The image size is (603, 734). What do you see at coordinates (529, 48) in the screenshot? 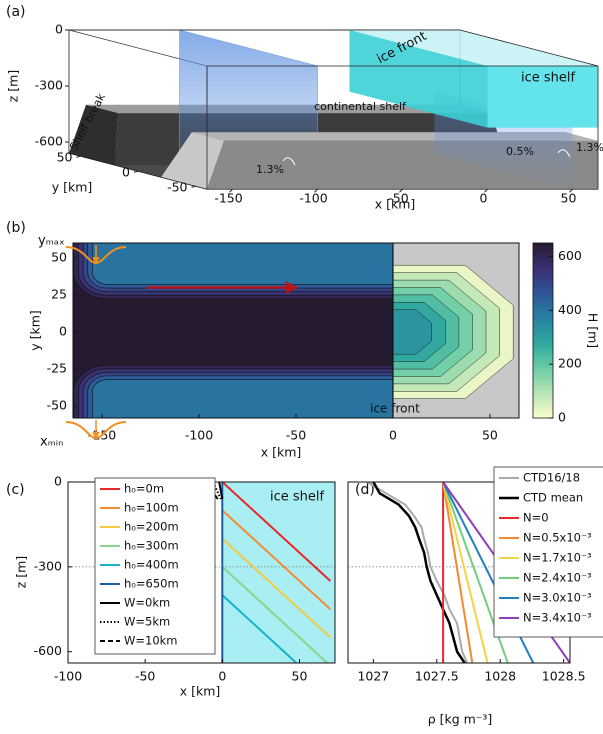
I see `box-edge` at bounding box center [529, 48].